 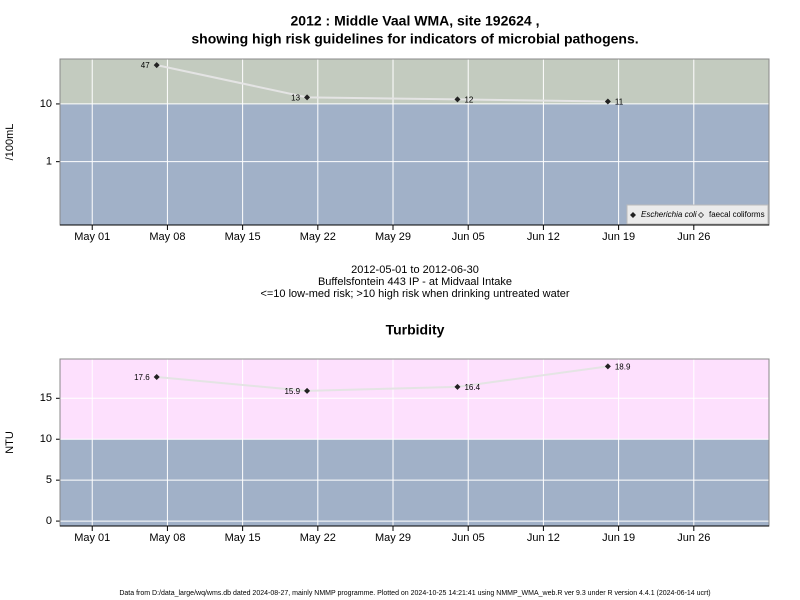 I want to click on y-tick-label: 0, so click(x=49, y=521).